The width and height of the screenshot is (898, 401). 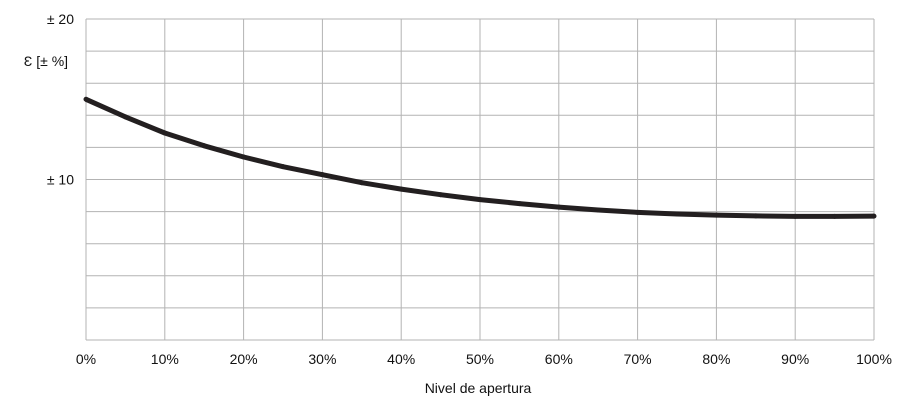 I want to click on y-tick-labels: ± 10 ± 20, so click(x=60, y=99).